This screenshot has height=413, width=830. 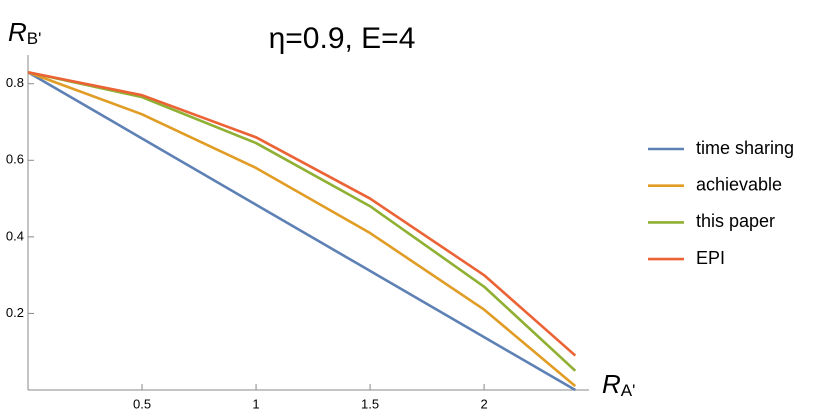 What do you see at coordinates (17, 32) in the screenshot?
I see `y-label-main: R` at bounding box center [17, 32].